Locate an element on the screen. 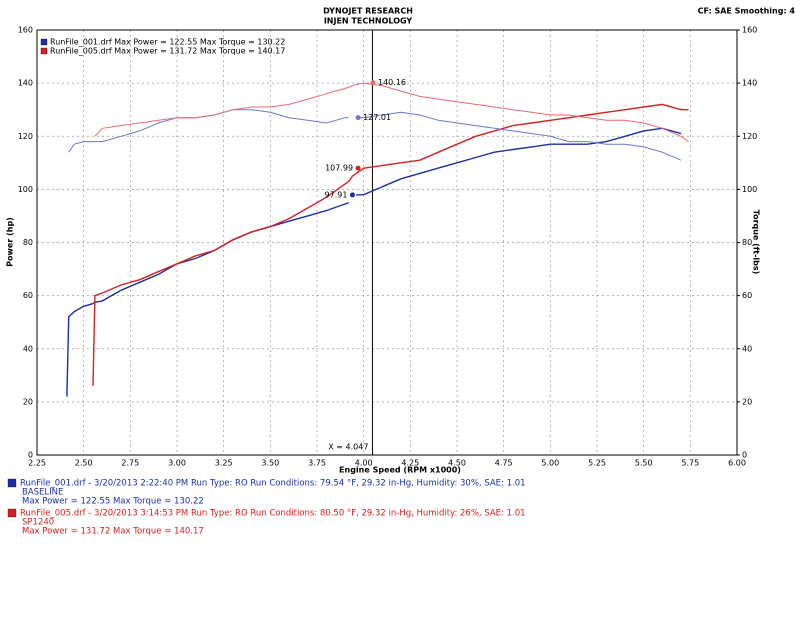 This screenshot has height=619, width=800. y2-tick-label: 60 is located at coordinates (747, 295).